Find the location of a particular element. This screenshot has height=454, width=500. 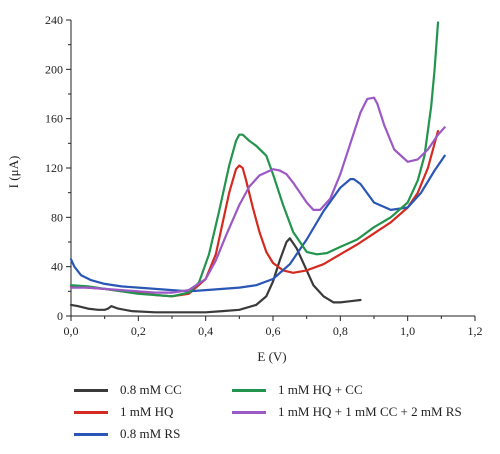

y-tick-label: 120 is located at coordinates (54, 168).